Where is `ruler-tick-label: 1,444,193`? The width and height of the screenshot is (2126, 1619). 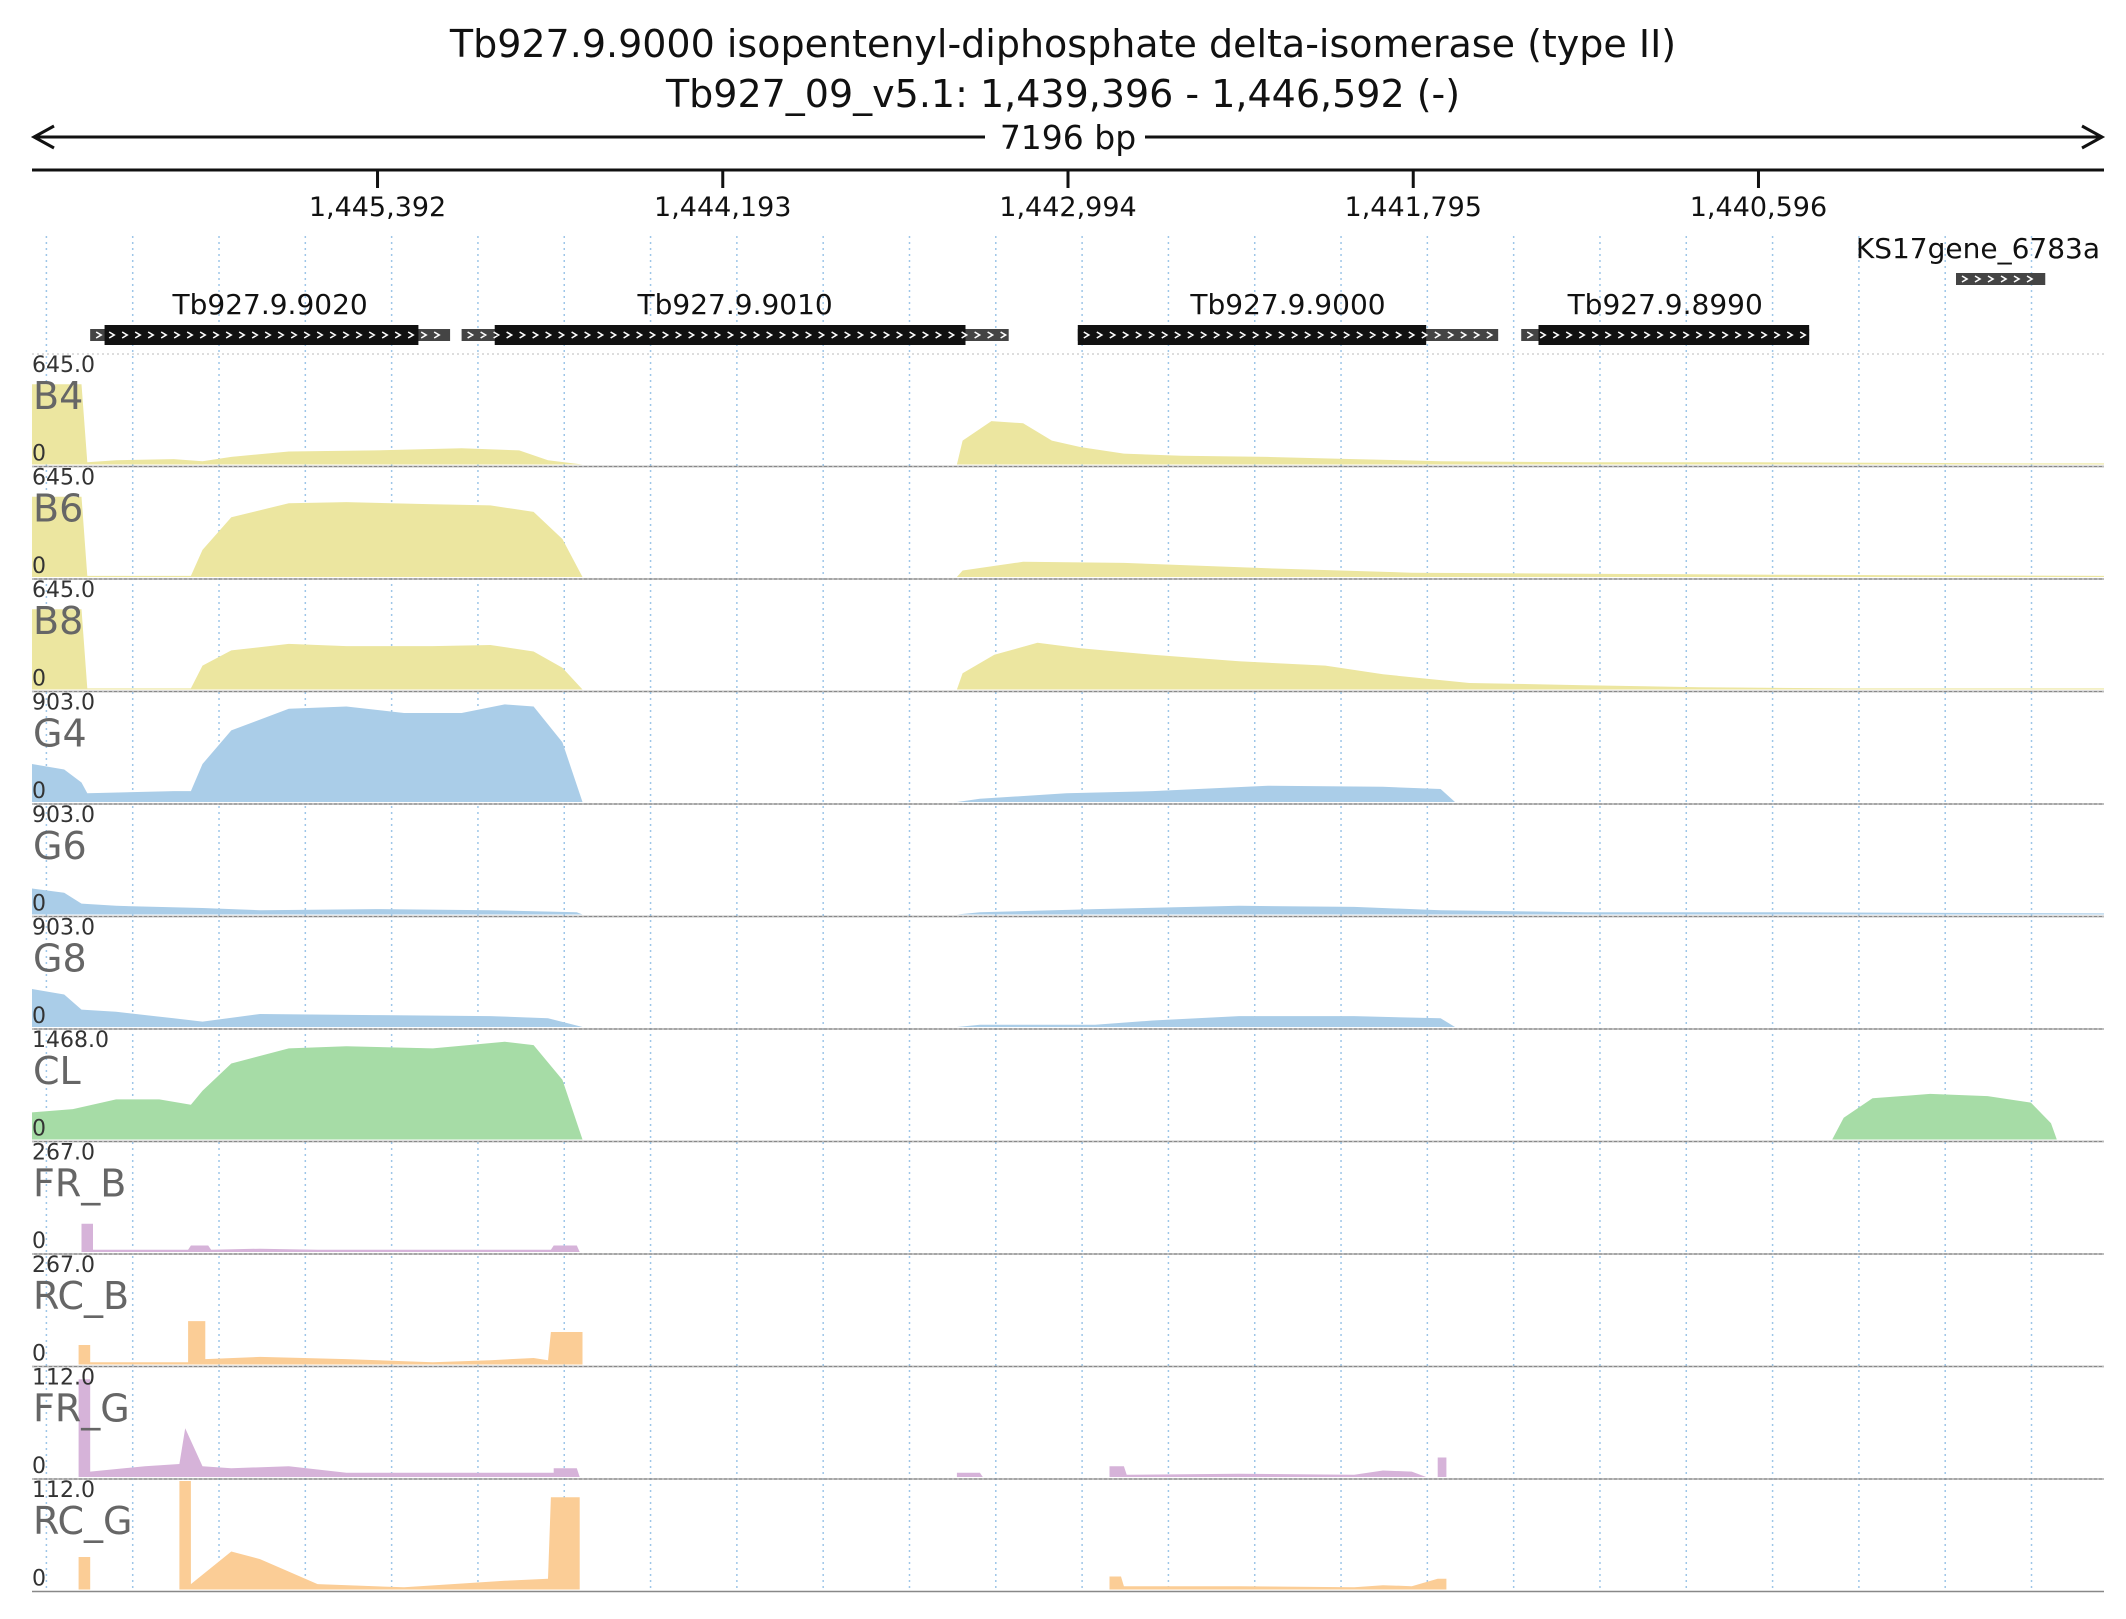 ruler-tick-label: 1,444,193 is located at coordinates (722, 207).